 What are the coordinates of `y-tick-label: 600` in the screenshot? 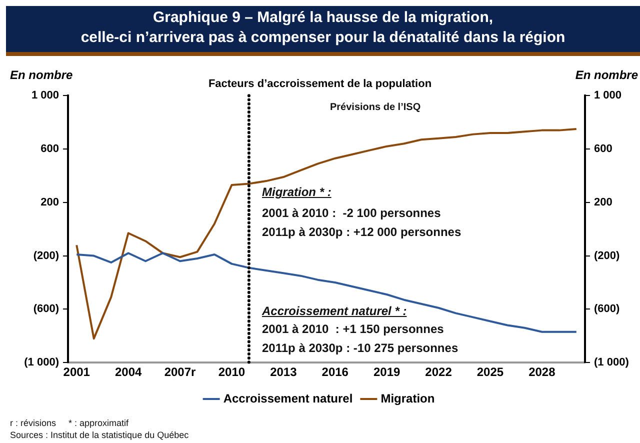 It's located at (49, 149).